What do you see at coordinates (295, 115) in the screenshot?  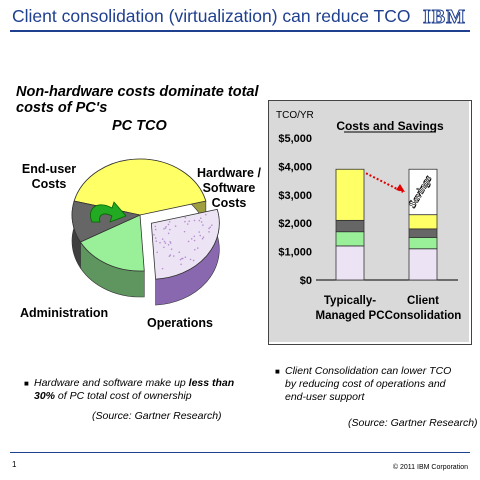 I see `bar-y-axis-label: TCO/YR` at bounding box center [295, 115].